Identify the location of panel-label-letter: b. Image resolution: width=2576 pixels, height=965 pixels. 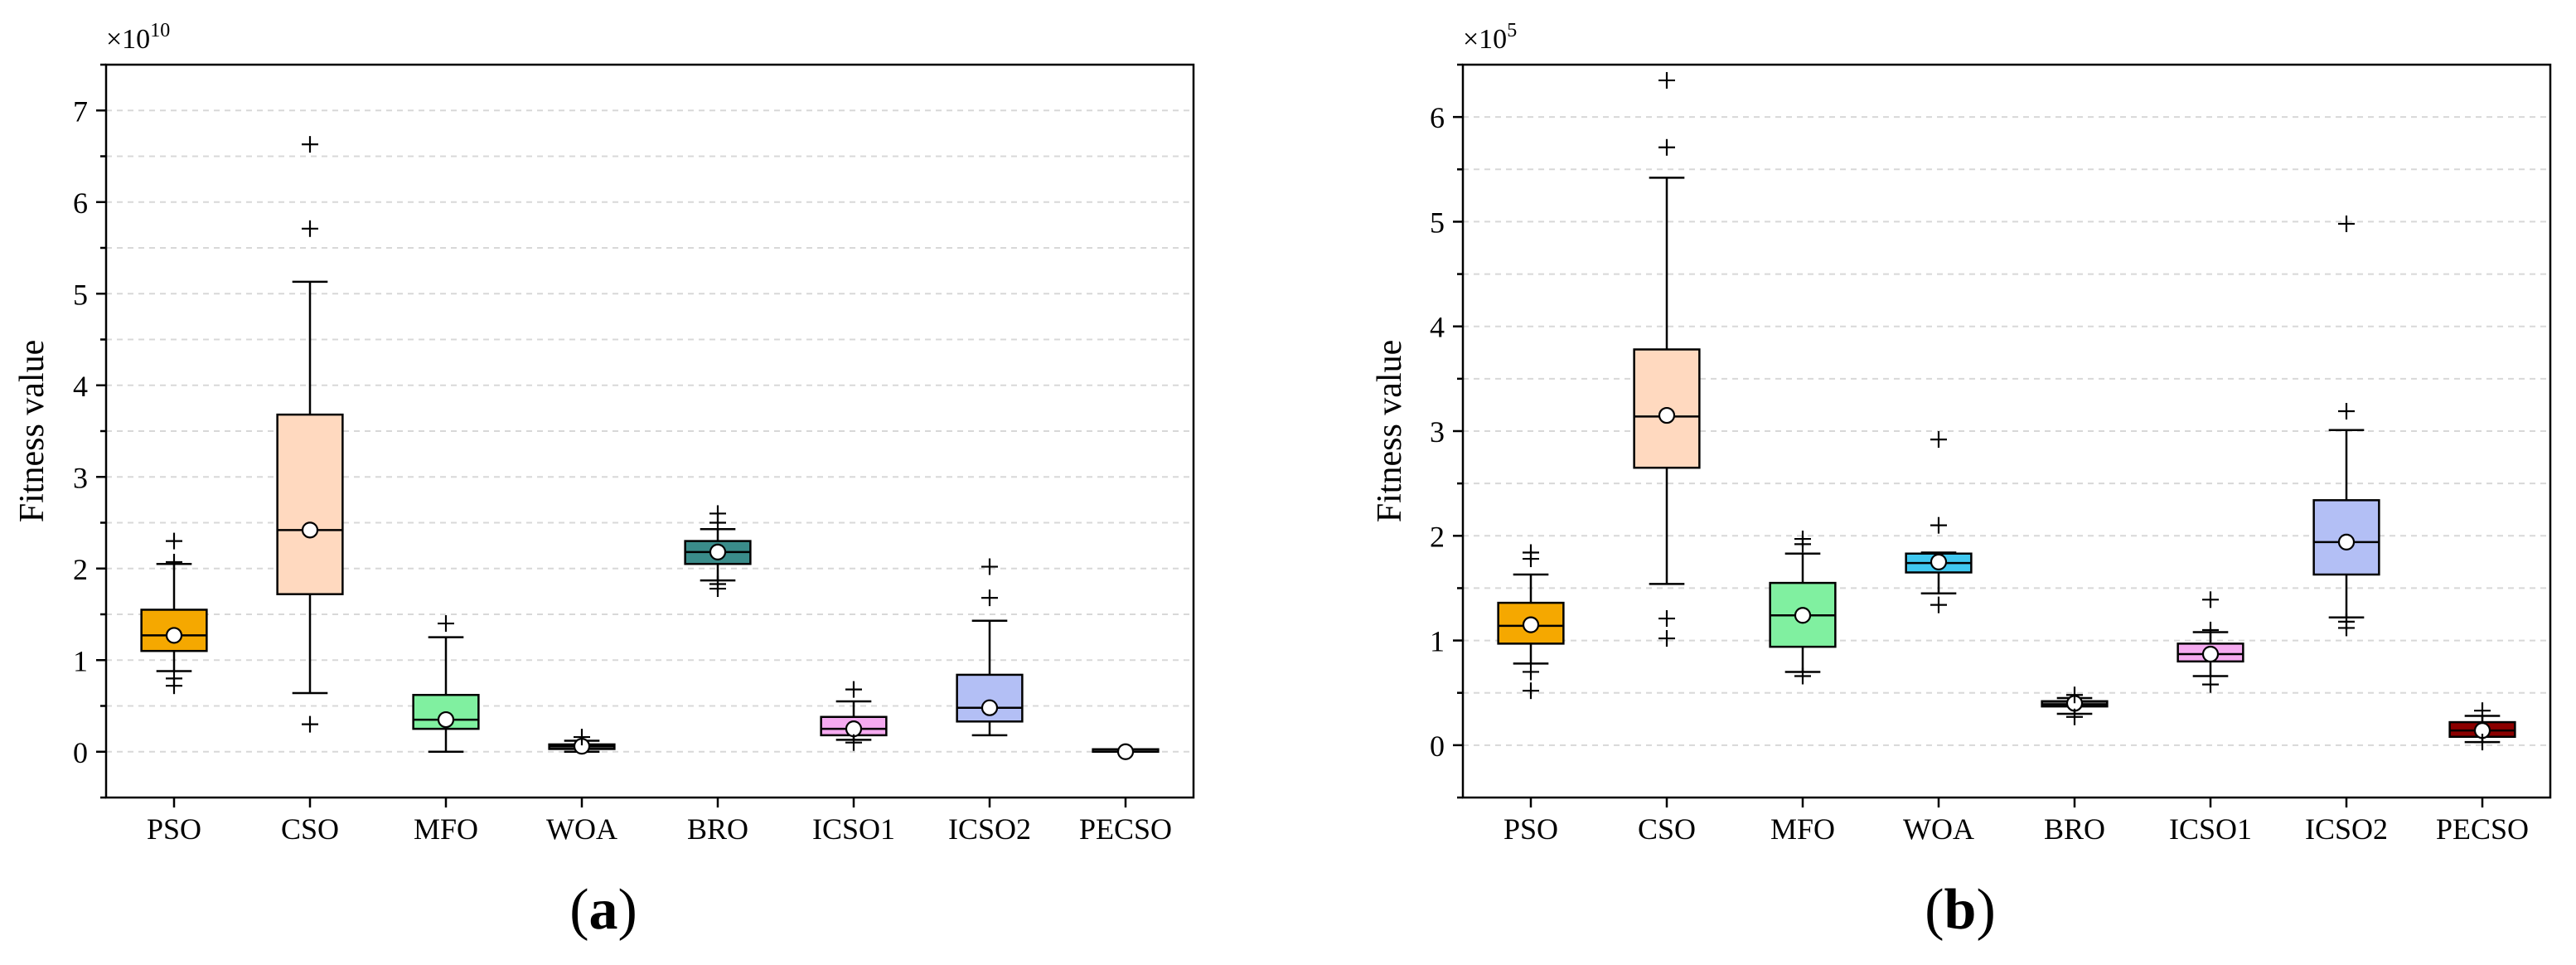
(1960, 910).